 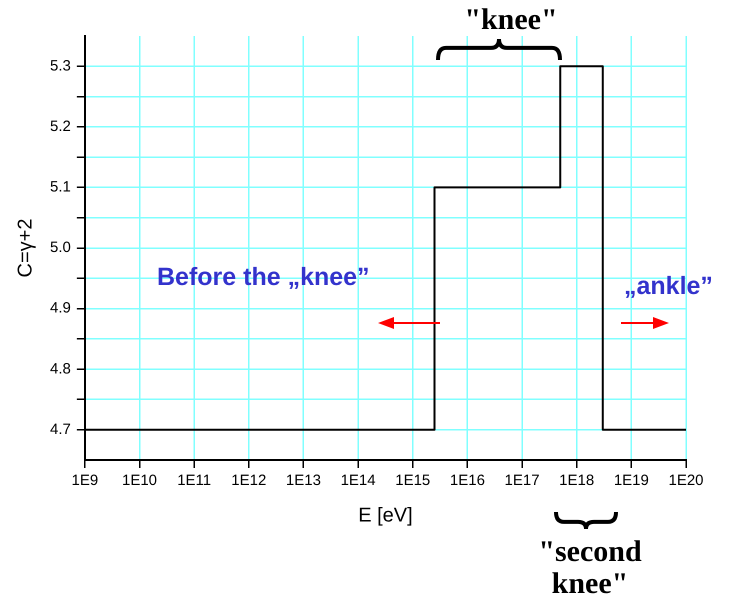 What do you see at coordinates (385, 515) in the screenshot?
I see `x-axis-title: E [eV]` at bounding box center [385, 515].